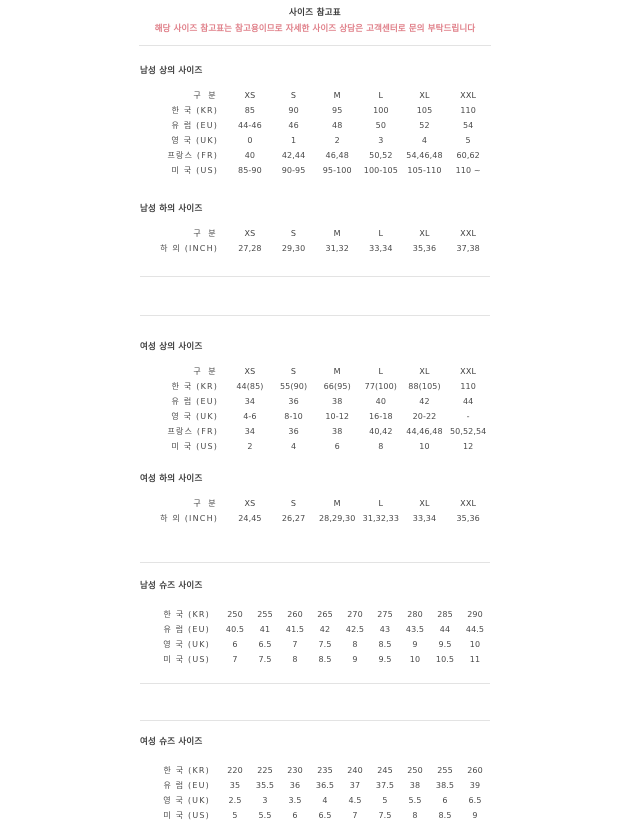 The height and width of the screenshot is (840, 630). I want to click on table-cell: 2.5, so click(235, 800).